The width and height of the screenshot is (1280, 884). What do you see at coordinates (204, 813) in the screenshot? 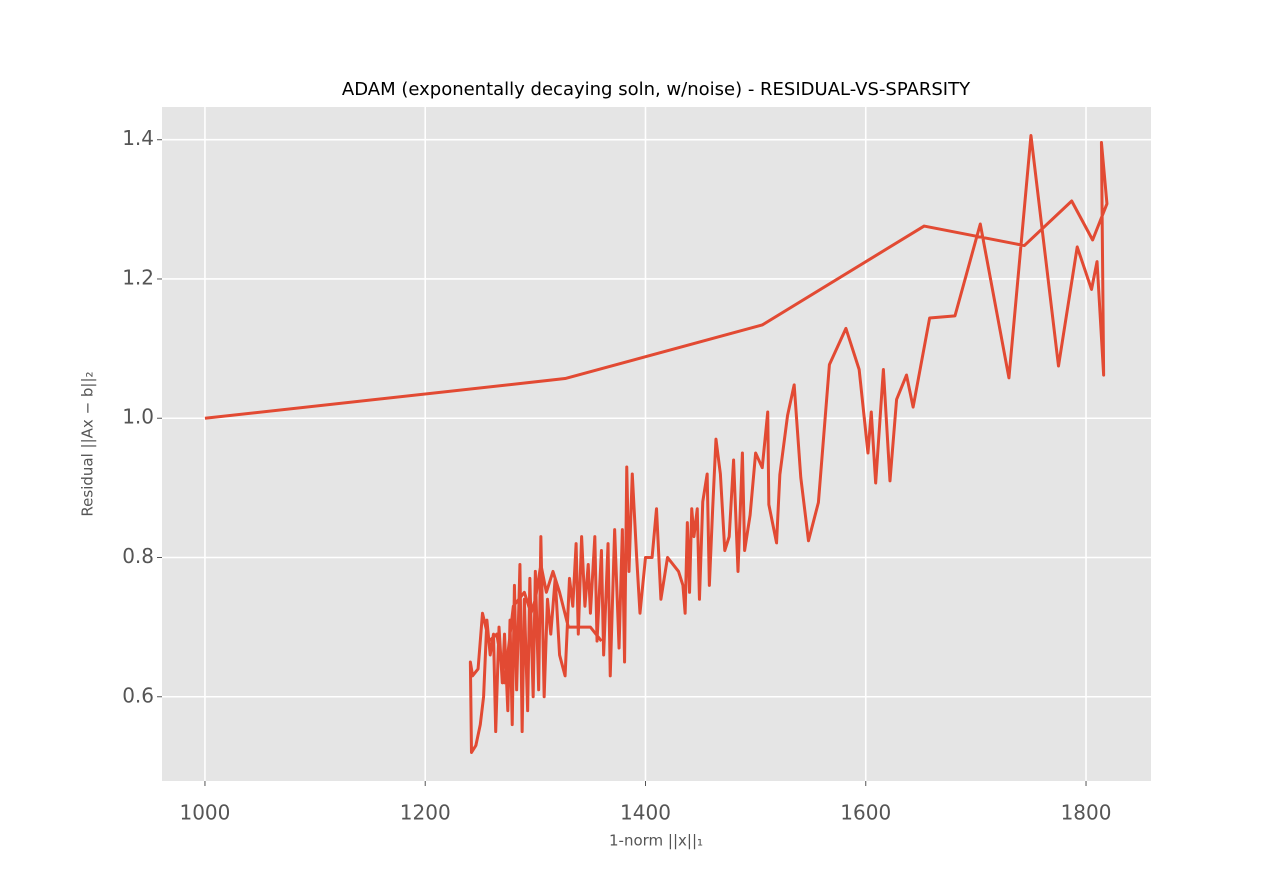
I see `x-tick-label: 1000` at bounding box center [204, 813].